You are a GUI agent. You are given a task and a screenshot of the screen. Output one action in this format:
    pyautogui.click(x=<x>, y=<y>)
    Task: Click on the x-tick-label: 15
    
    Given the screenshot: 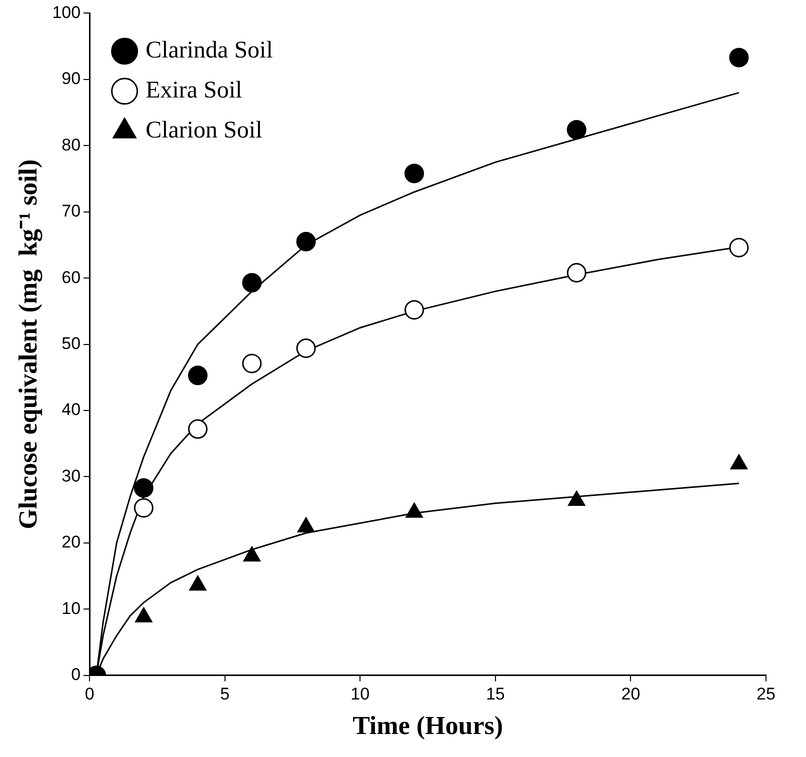 What is the action you would take?
    pyautogui.click(x=495, y=694)
    